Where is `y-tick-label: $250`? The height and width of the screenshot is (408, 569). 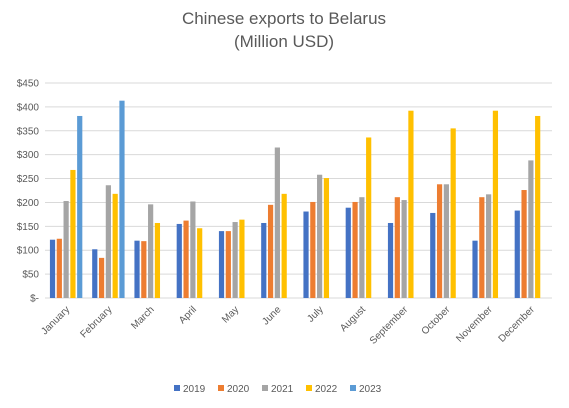 y-tick-label: $250 is located at coordinates (28, 179).